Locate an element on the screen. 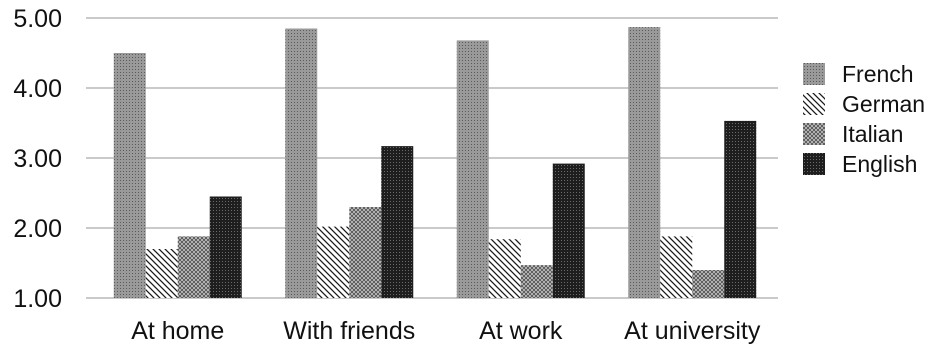 This screenshot has width=947, height=355. bar-french-with-friends is located at coordinates (301, 163).